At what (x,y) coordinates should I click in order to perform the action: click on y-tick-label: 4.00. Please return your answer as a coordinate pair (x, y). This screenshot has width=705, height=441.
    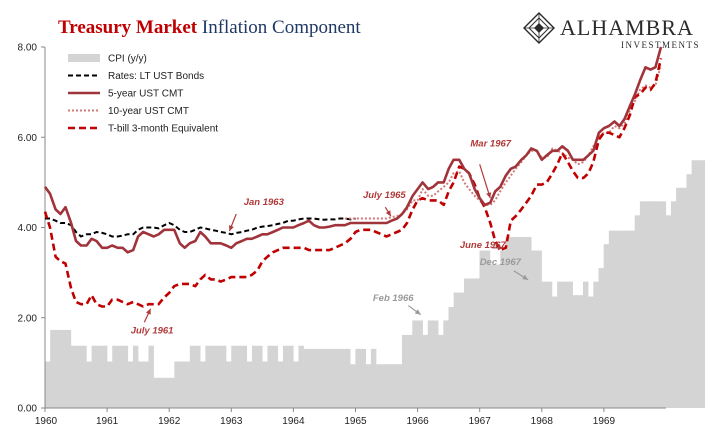
    Looking at the image, I should click on (28, 228).